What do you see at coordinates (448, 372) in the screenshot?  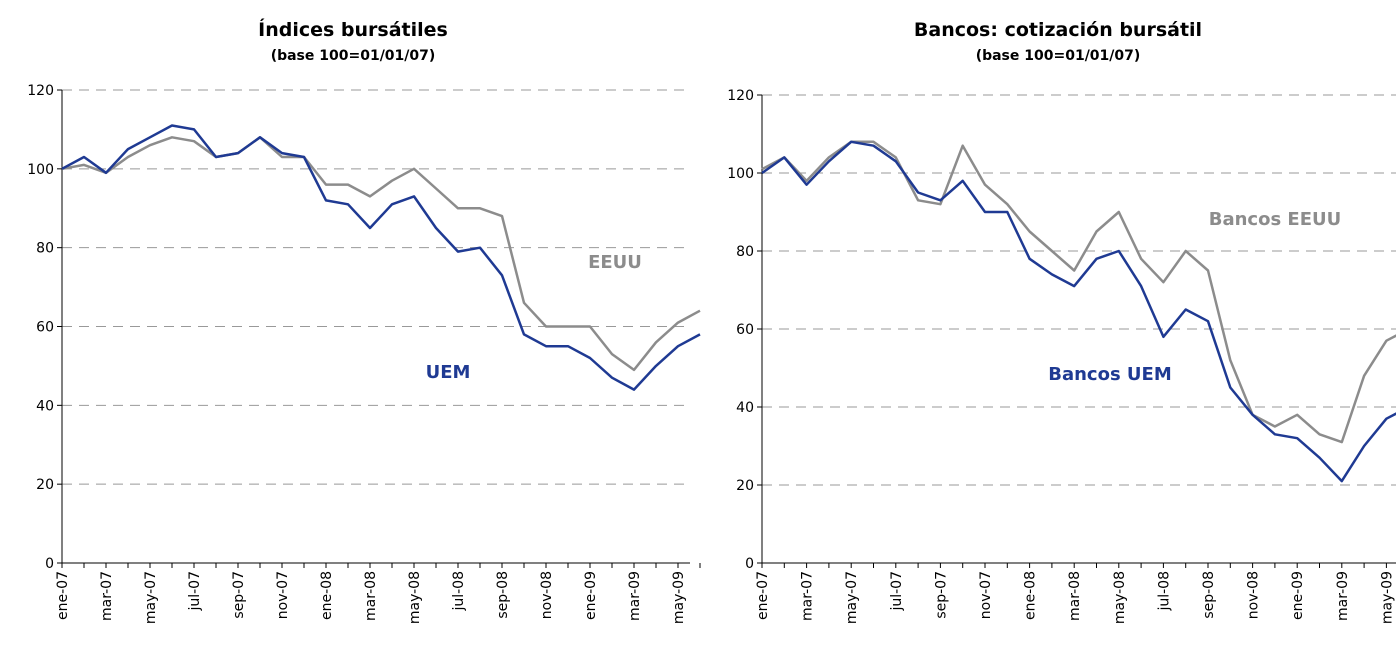 I see `series-label: UEM` at bounding box center [448, 372].